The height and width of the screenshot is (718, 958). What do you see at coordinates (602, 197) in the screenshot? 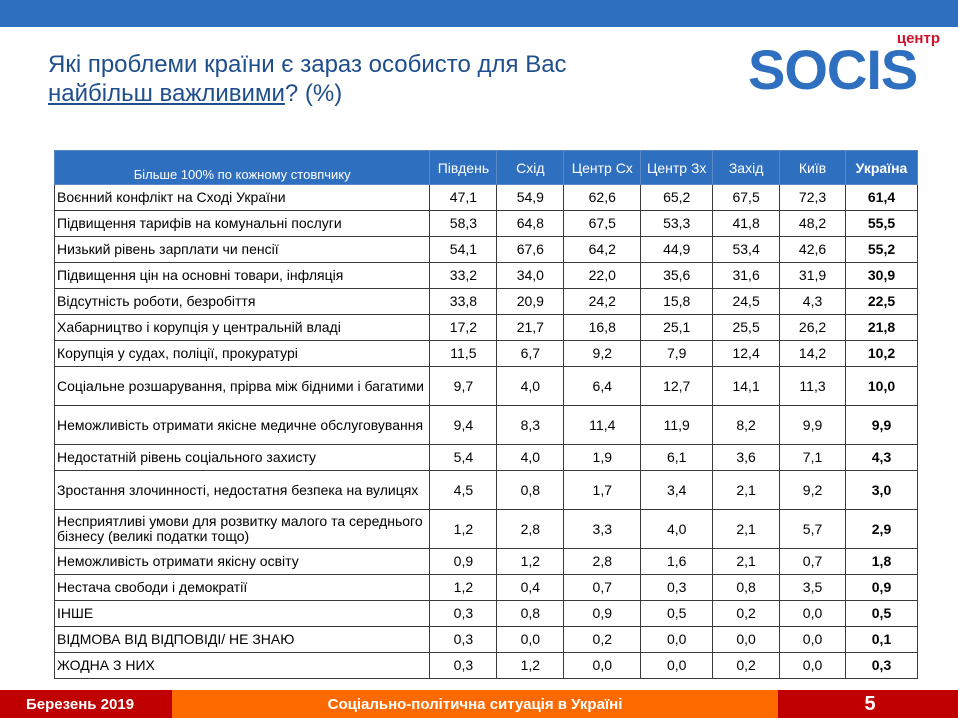
I see `cell-value: 62,6` at bounding box center [602, 197].